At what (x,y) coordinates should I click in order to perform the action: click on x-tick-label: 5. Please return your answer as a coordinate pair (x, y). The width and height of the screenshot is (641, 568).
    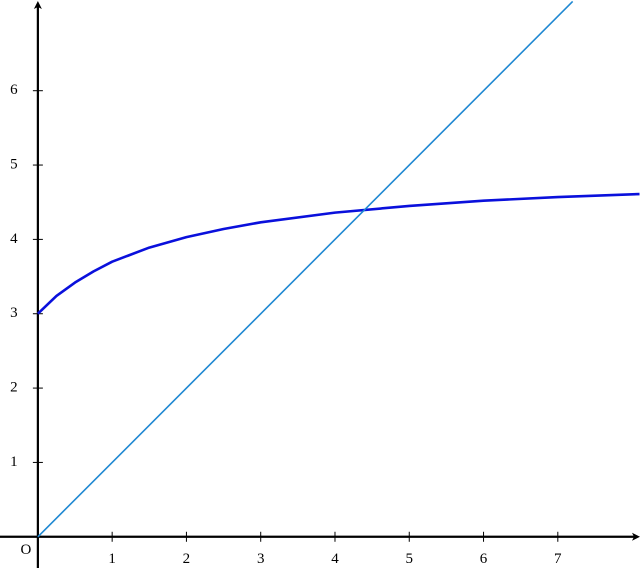
    Looking at the image, I should click on (410, 559).